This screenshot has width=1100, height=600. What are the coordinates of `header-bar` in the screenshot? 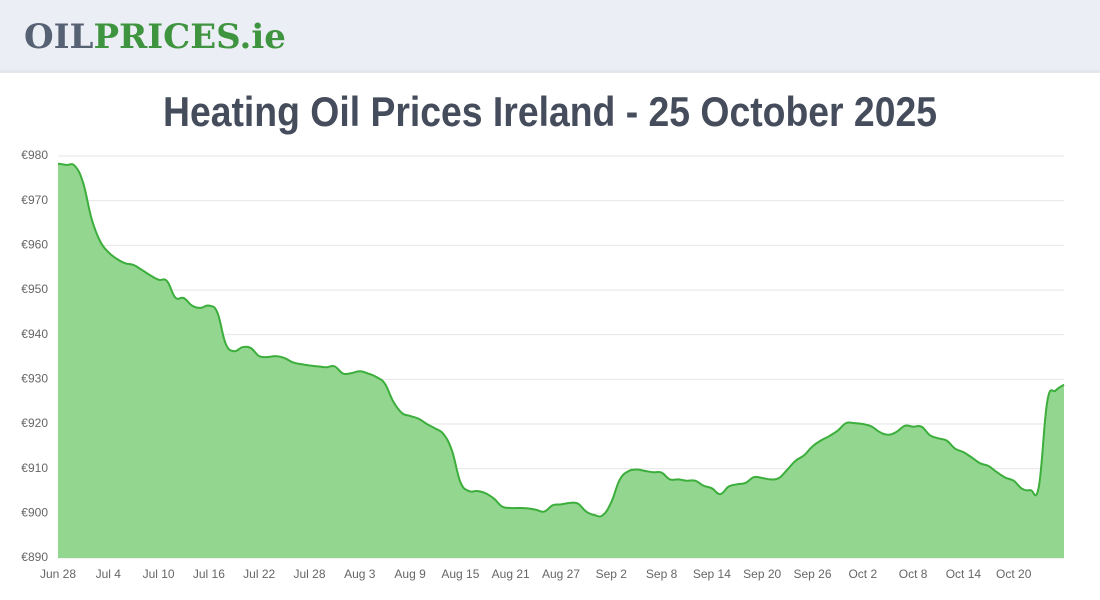 It's located at (550, 35).